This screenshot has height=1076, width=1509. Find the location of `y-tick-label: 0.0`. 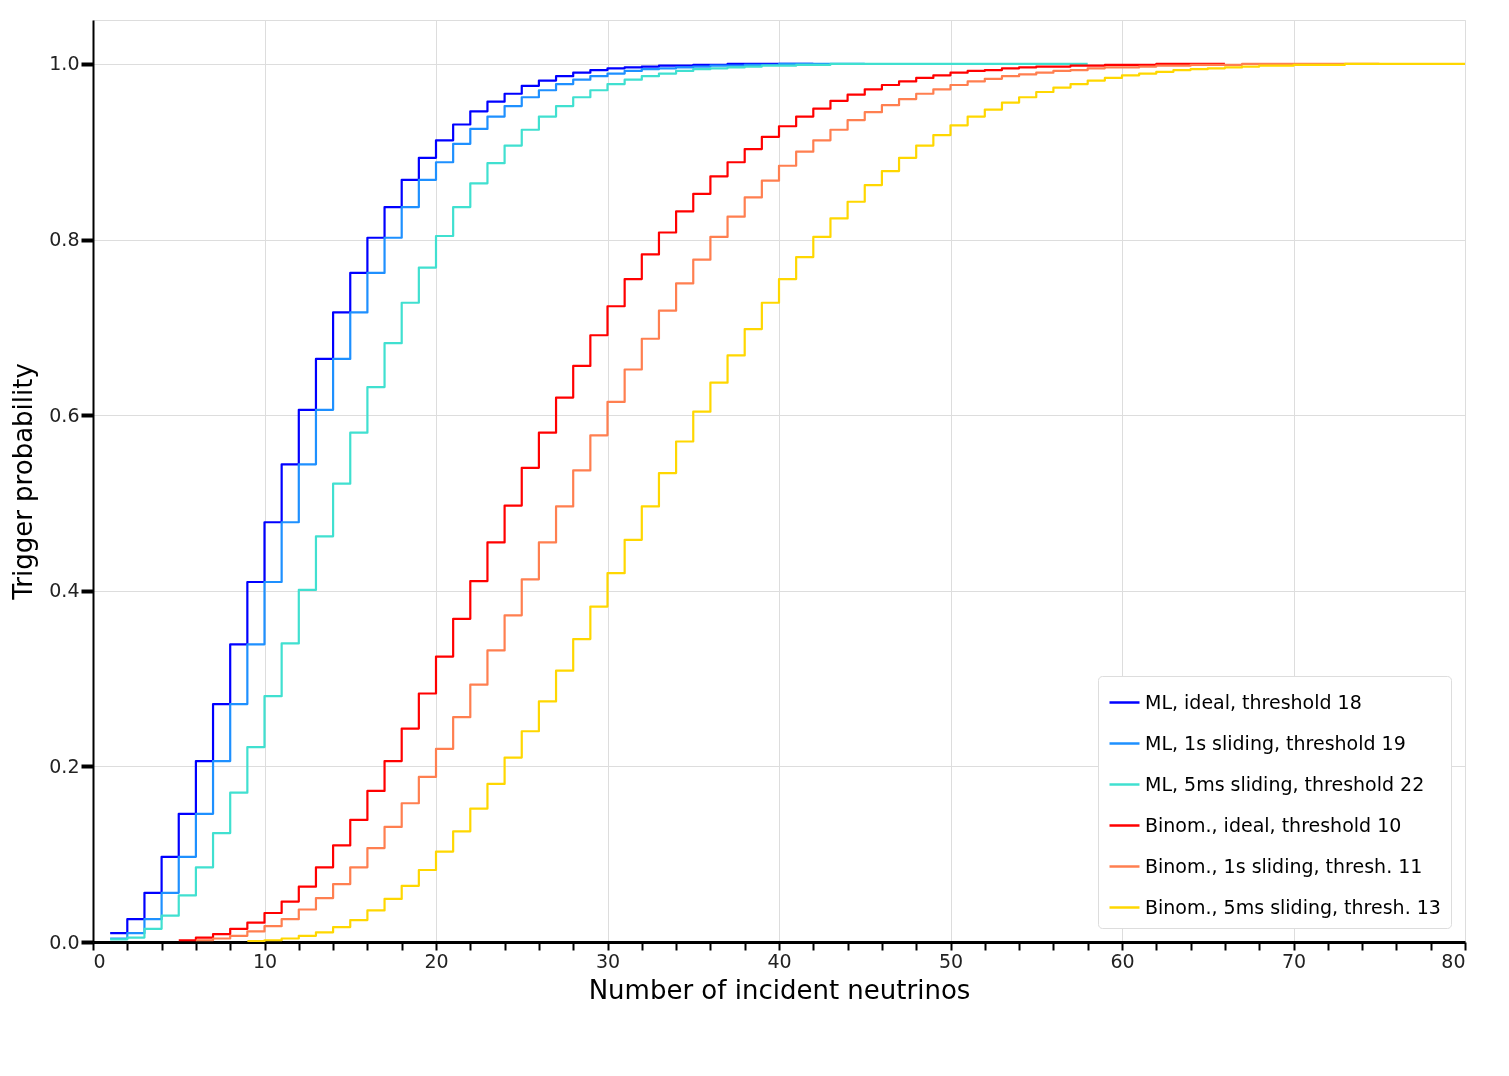

y-tick-label: 0.0 is located at coordinates (64, 941).